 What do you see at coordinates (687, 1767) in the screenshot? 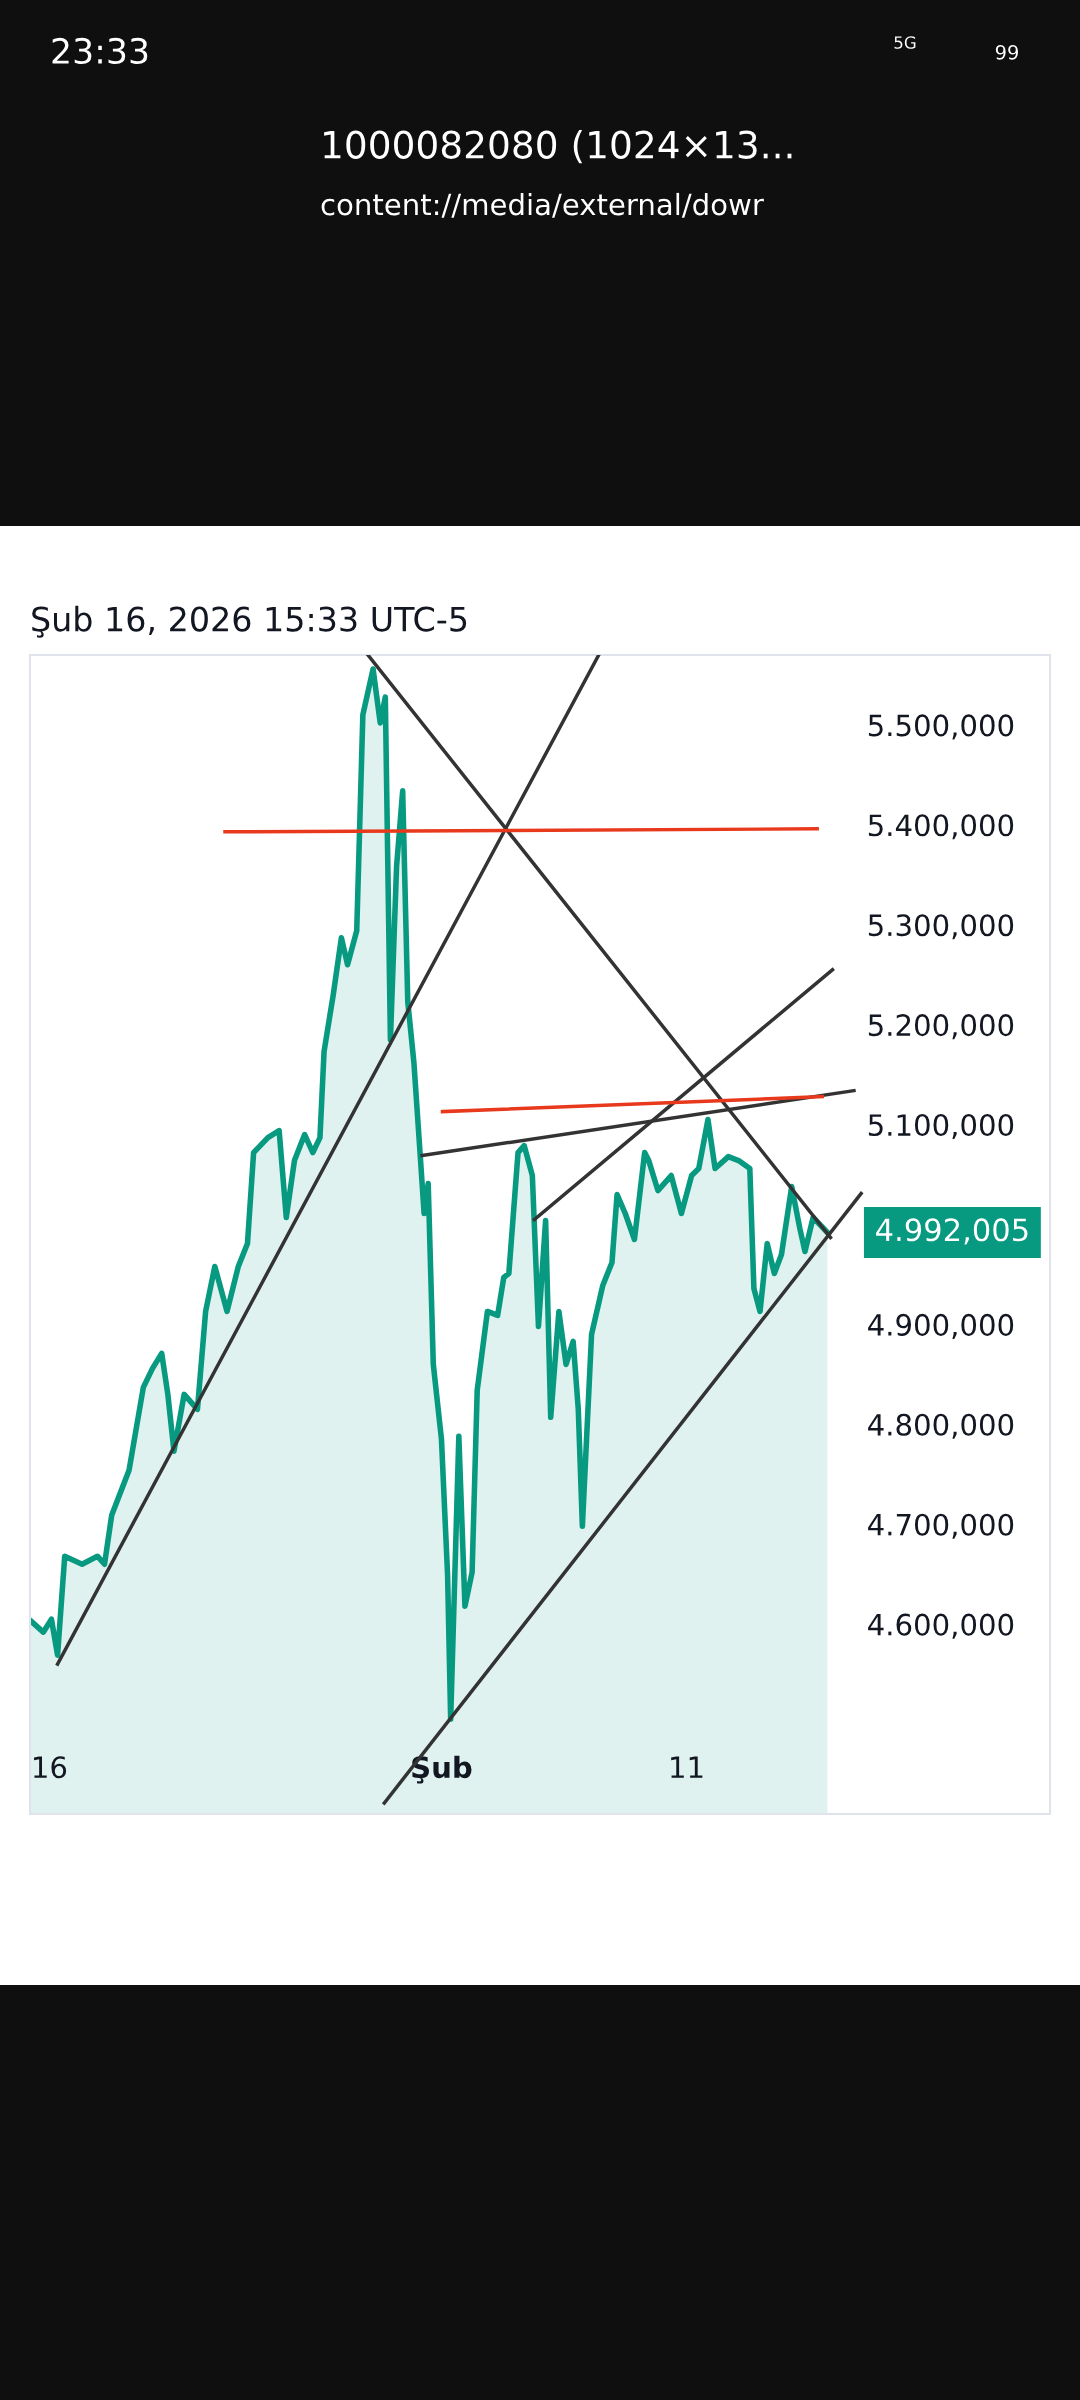
I see `x-tick-label: 11` at bounding box center [687, 1767].